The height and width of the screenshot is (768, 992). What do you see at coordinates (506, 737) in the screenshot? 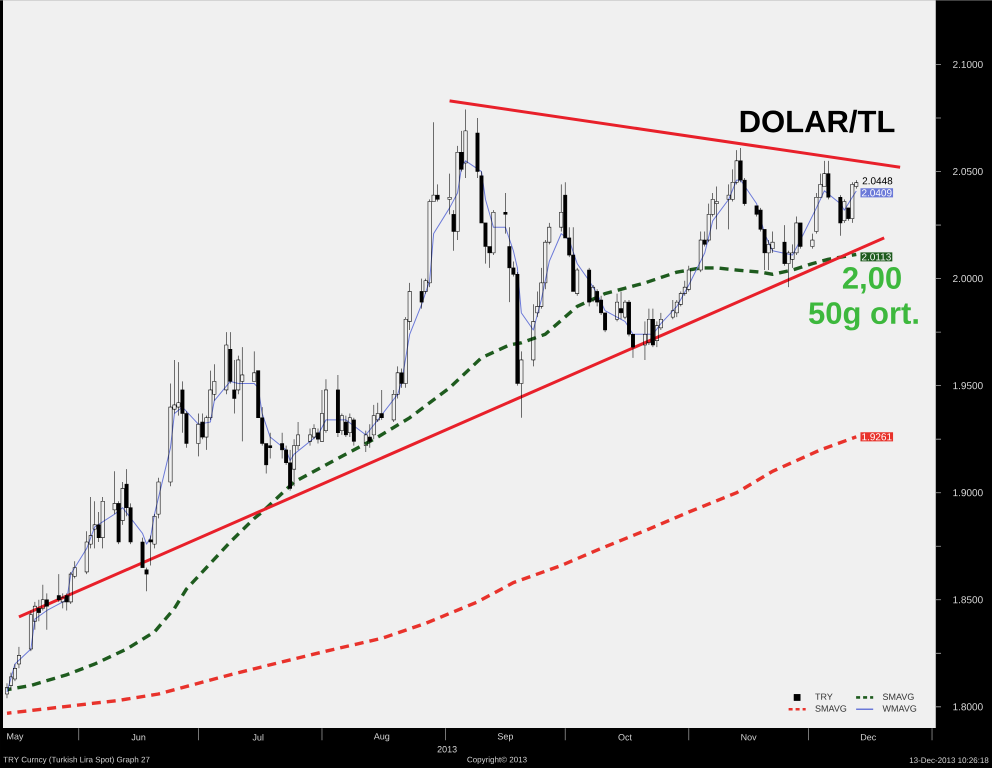
I see `x-tick-label: Sep` at bounding box center [506, 737].